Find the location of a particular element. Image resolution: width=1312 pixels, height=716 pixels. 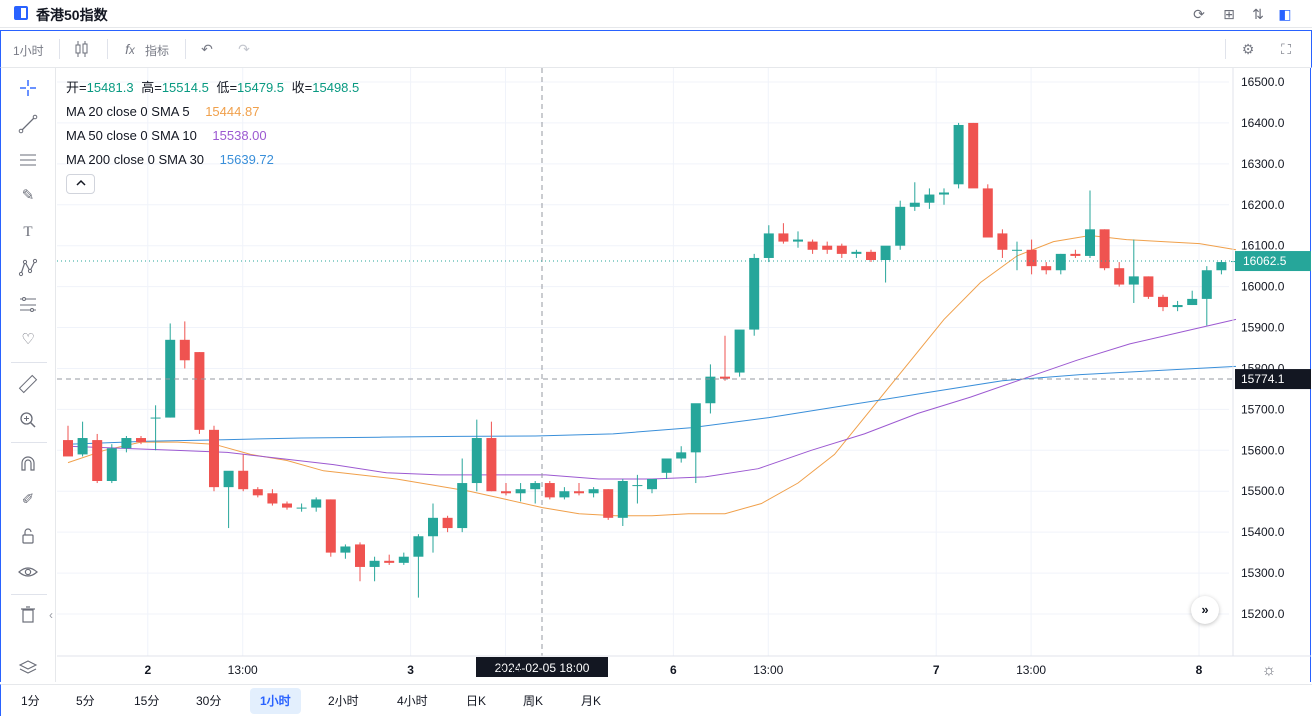

fullscreen-icon: ⛶ is located at coordinates (1286, 49).